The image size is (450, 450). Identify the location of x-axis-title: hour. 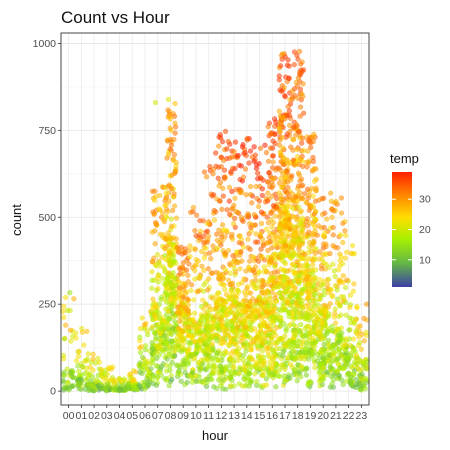
(215, 435).